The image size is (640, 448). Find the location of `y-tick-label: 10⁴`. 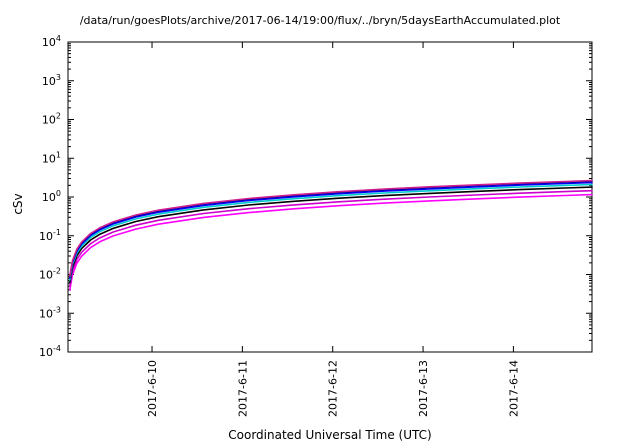

y-tick-label: 10⁴ is located at coordinates (51, 41).